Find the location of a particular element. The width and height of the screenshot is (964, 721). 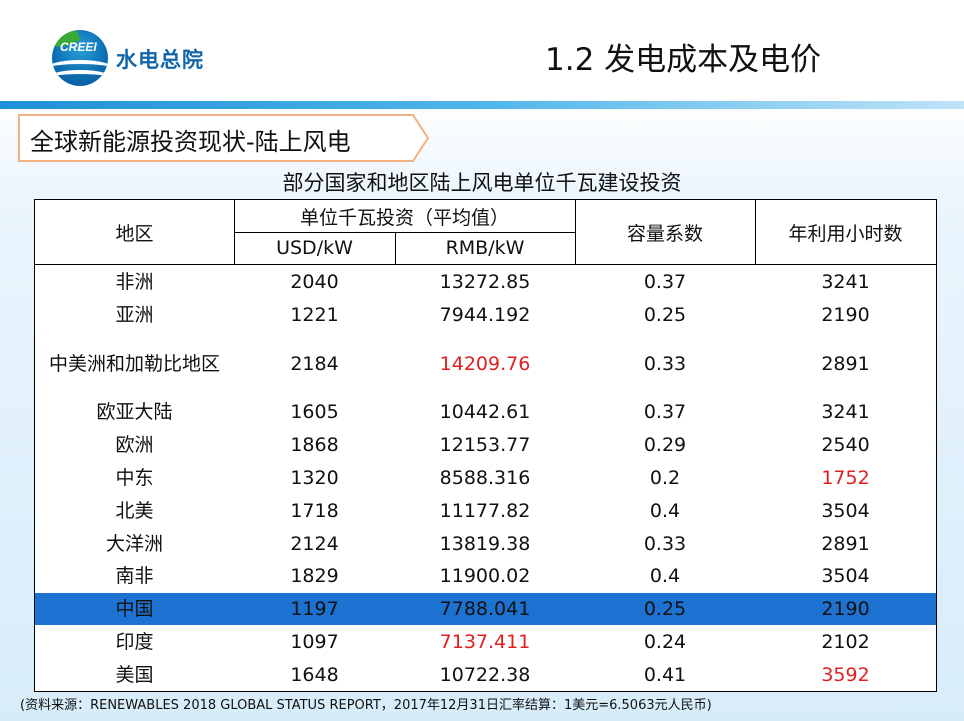

cell-region: 欧洲 is located at coordinates (134, 445).